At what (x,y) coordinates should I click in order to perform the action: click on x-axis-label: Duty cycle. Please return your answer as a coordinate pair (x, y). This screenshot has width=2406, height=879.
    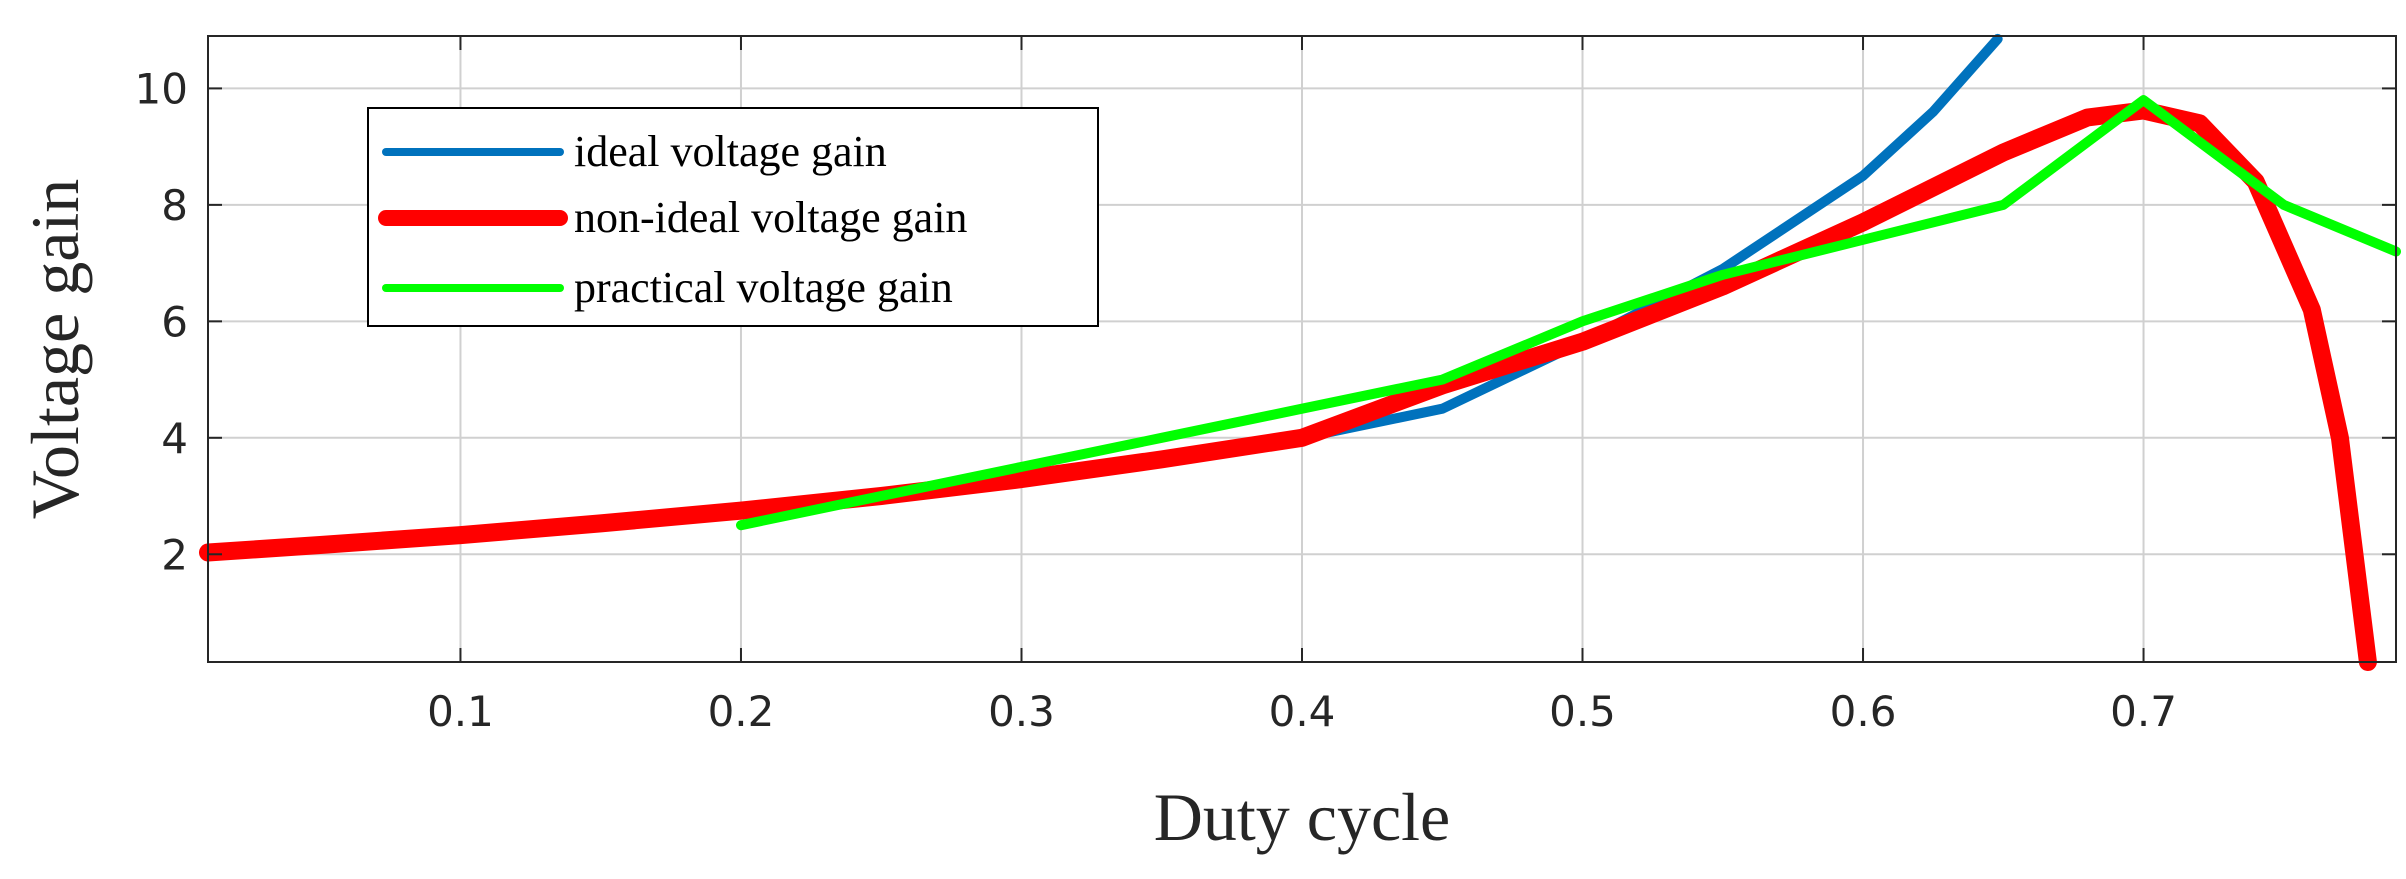
    Looking at the image, I should click on (1302, 817).